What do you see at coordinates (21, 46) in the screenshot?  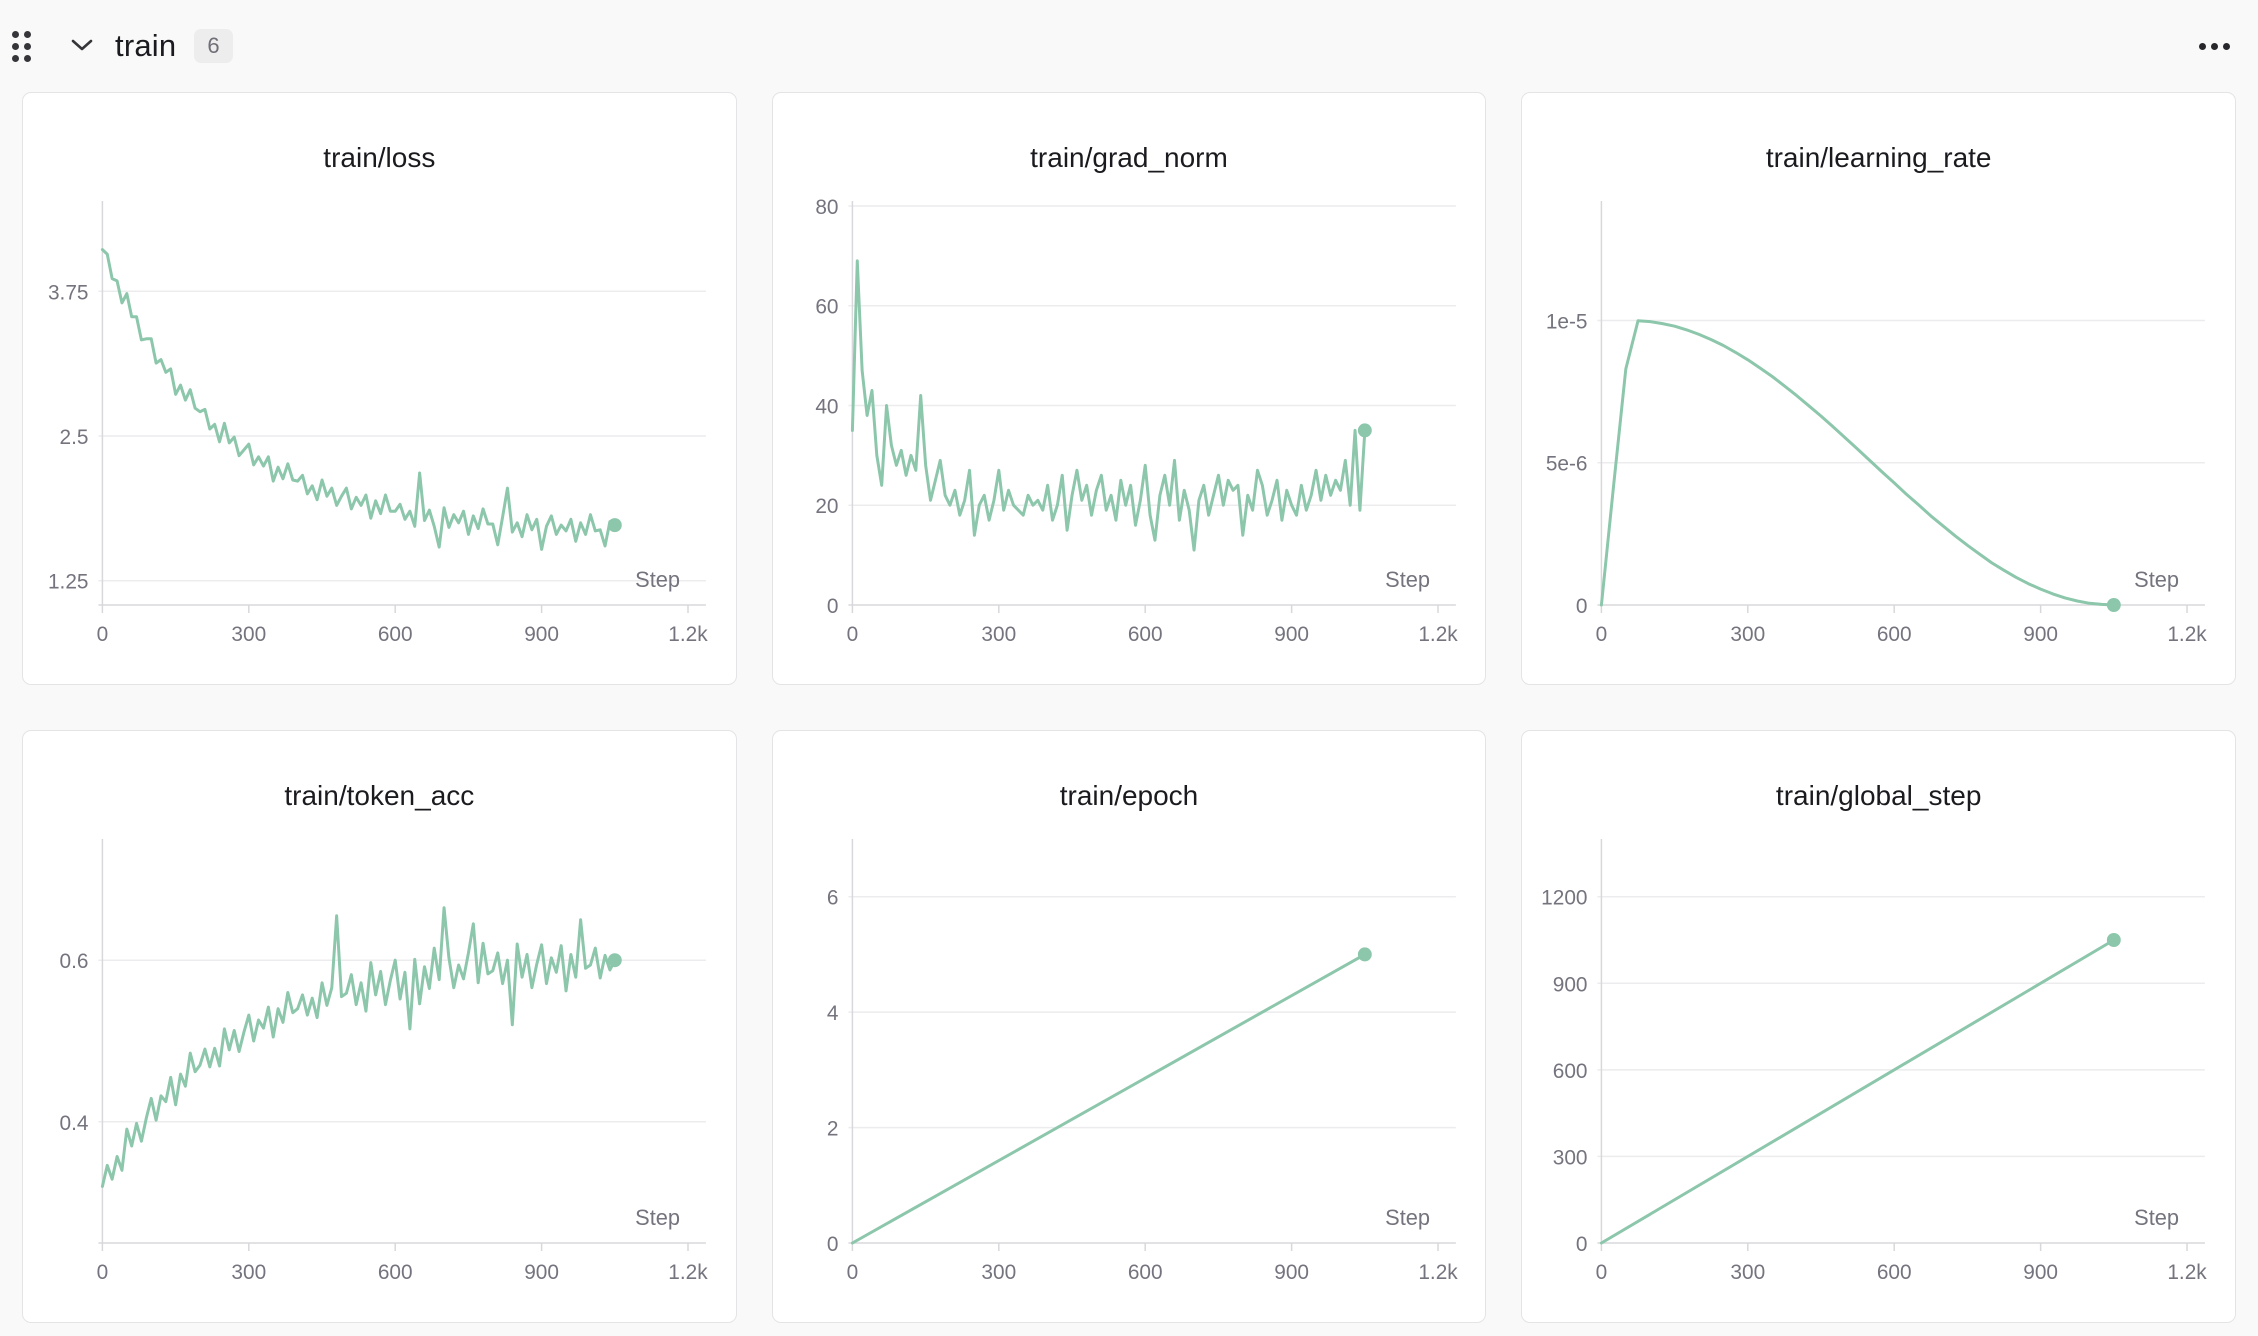 I see `drag-handle-icon` at bounding box center [21, 46].